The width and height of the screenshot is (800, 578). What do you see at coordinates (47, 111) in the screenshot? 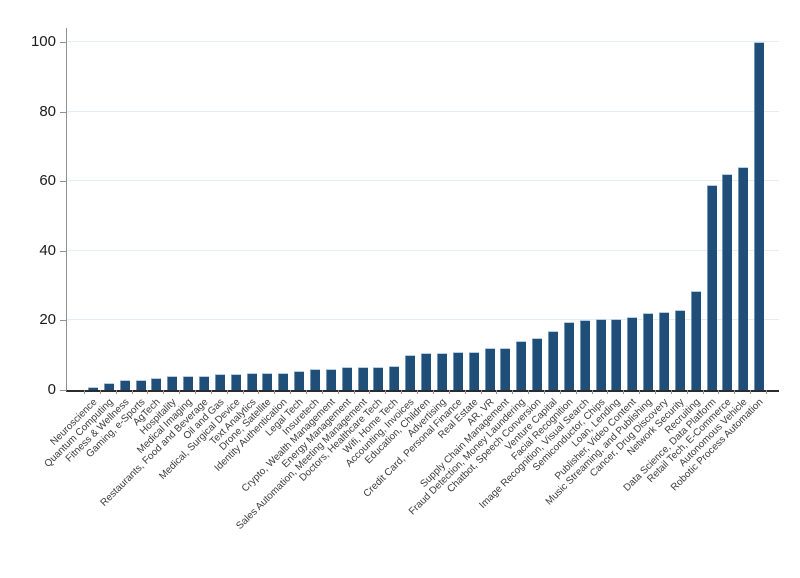
I see `y-axis-tick-label: 80` at bounding box center [47, 111].